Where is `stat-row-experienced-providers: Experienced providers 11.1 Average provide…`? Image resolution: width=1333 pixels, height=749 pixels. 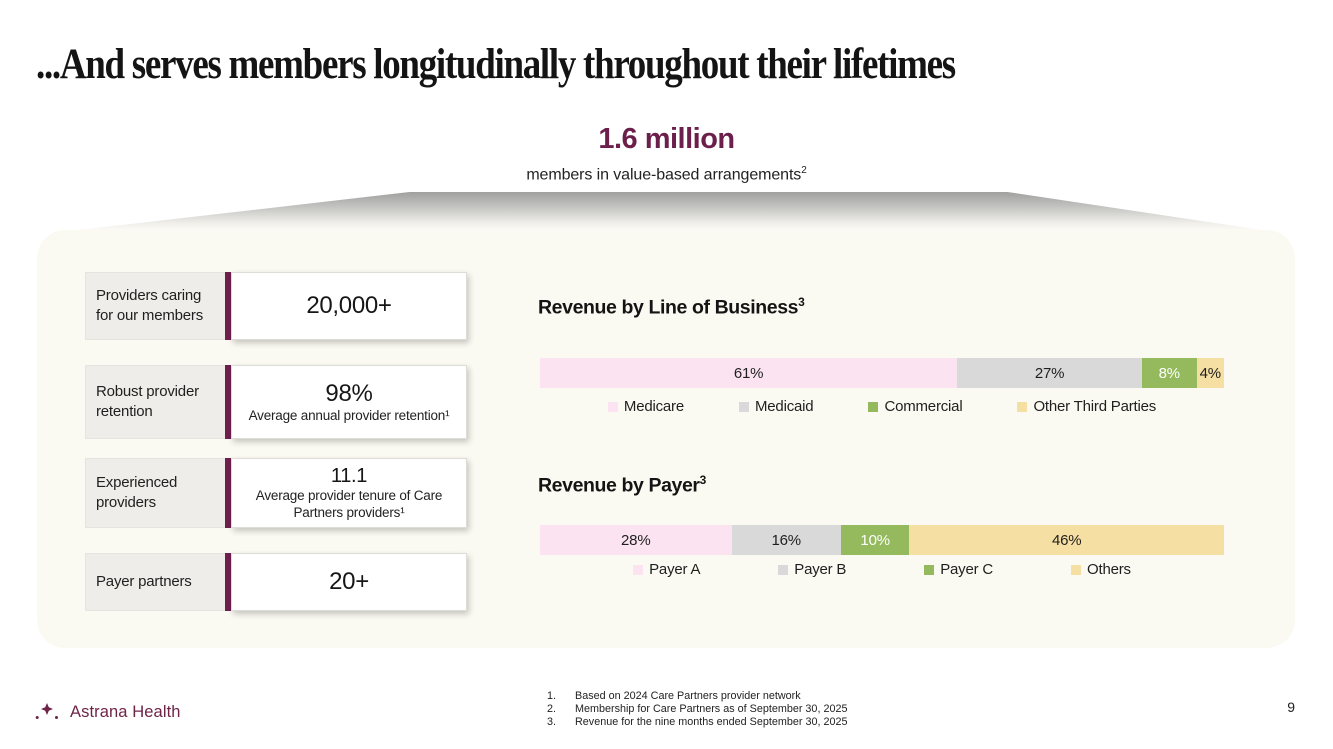 stat-row-experienced-providers: Experienced providers 11.1 Average provide… is located at coordinates (276, 493).